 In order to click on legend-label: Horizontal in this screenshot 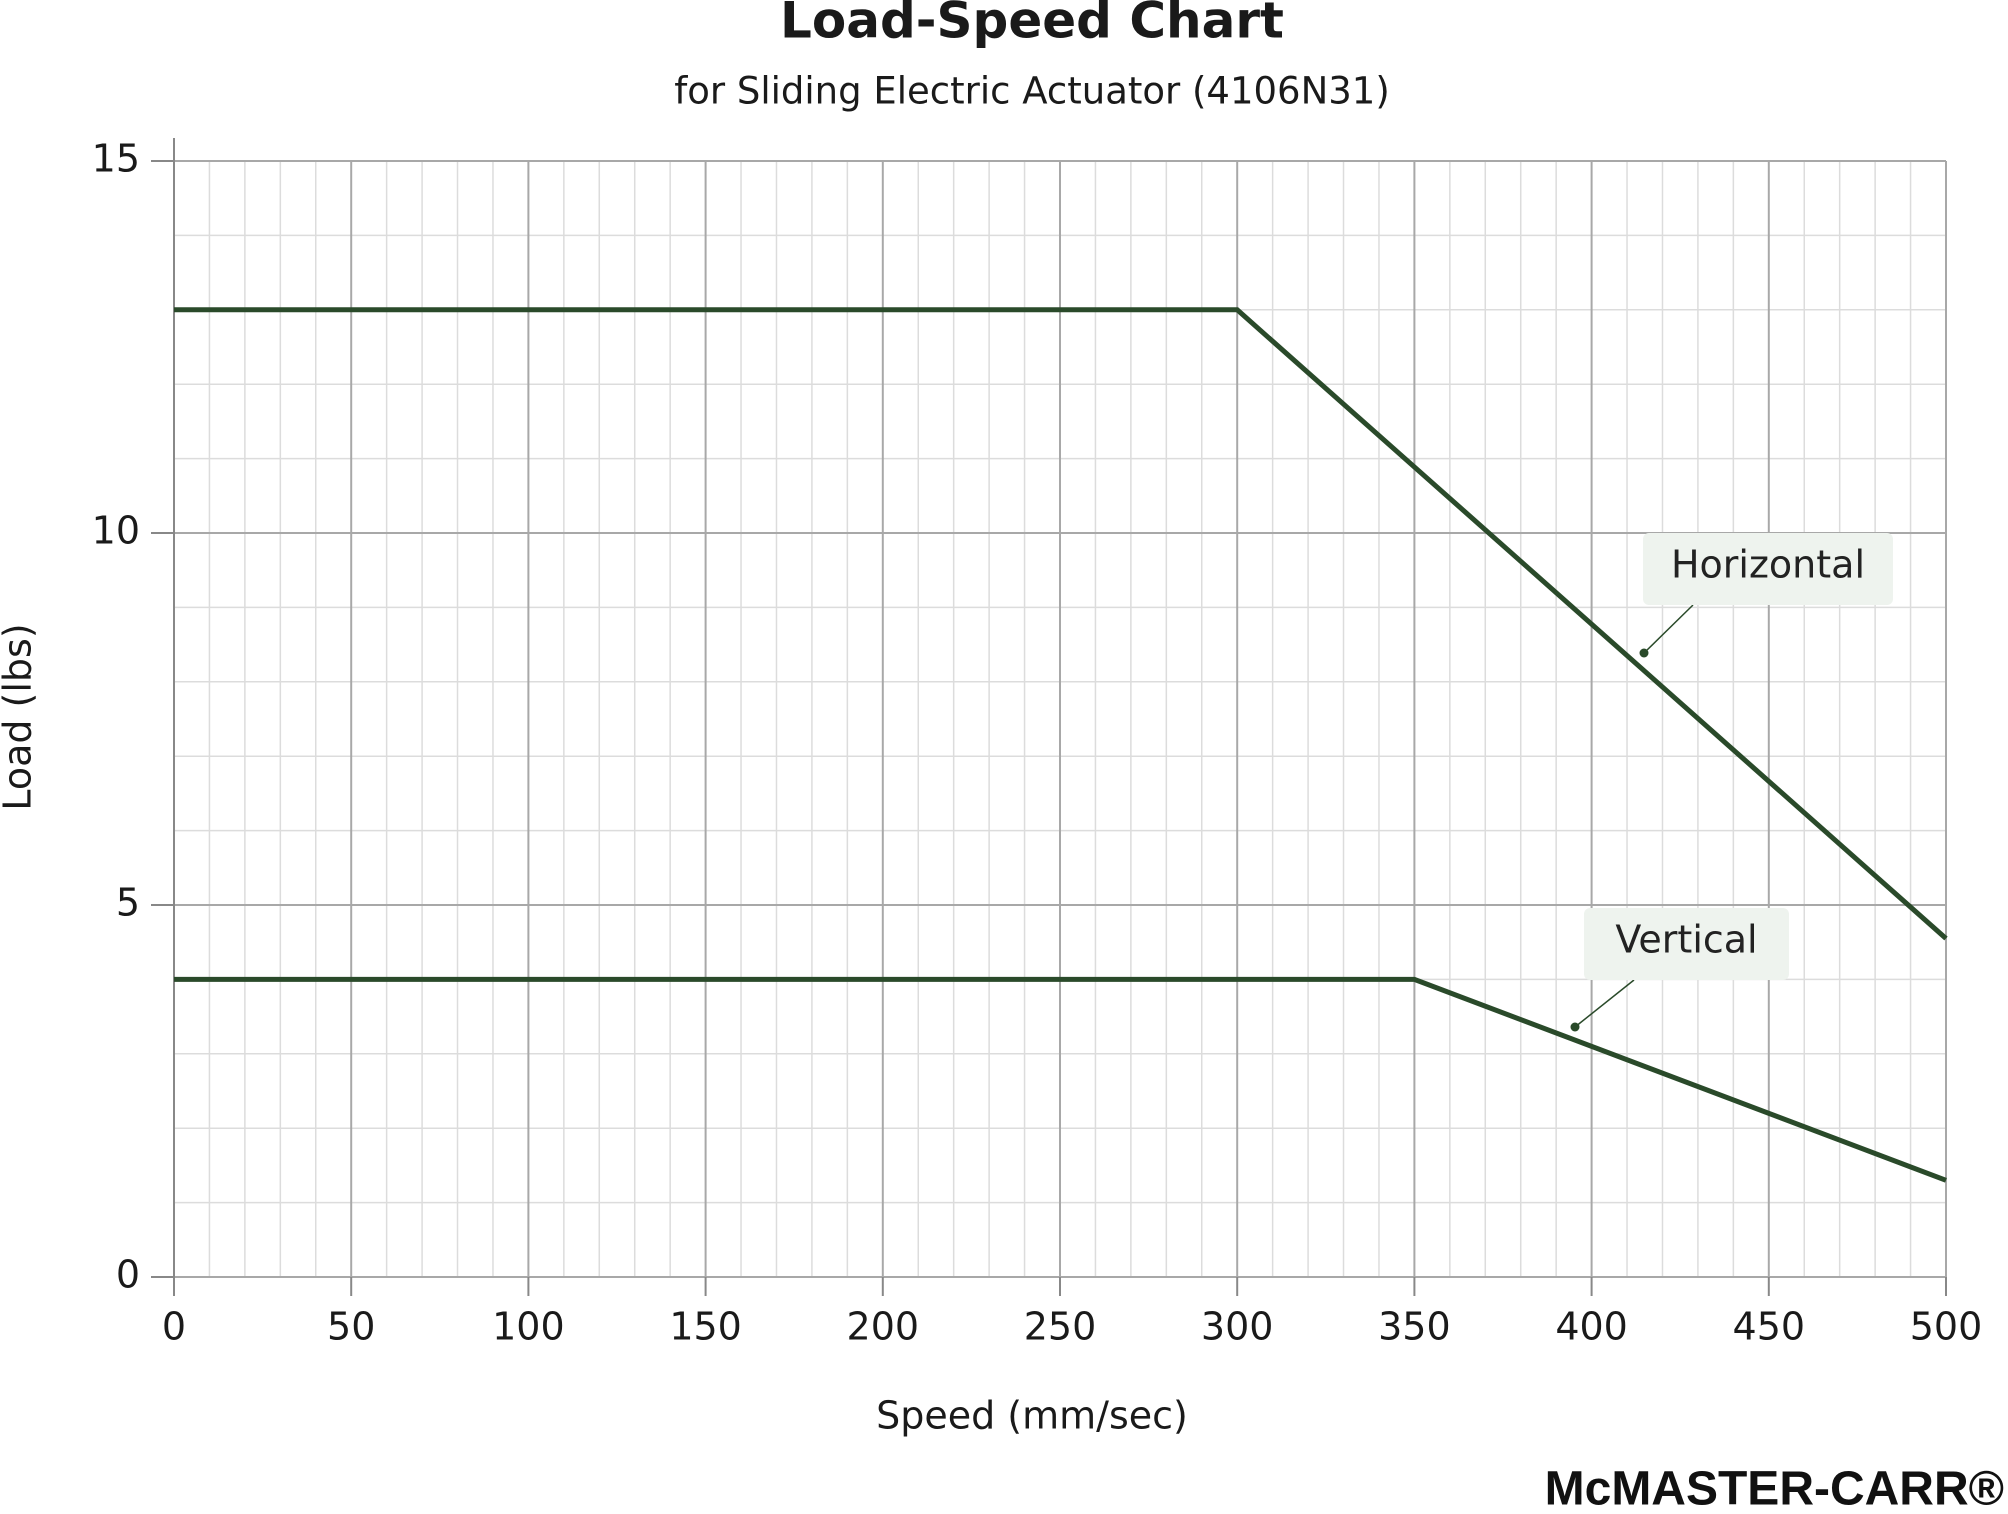, I will do `click(1768, 565)`.